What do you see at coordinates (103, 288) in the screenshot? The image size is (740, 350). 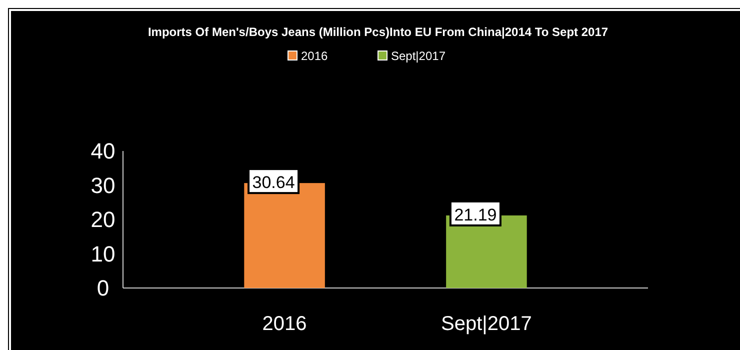 I see `y-tick-label: 0` at bounding box center [103, 288].